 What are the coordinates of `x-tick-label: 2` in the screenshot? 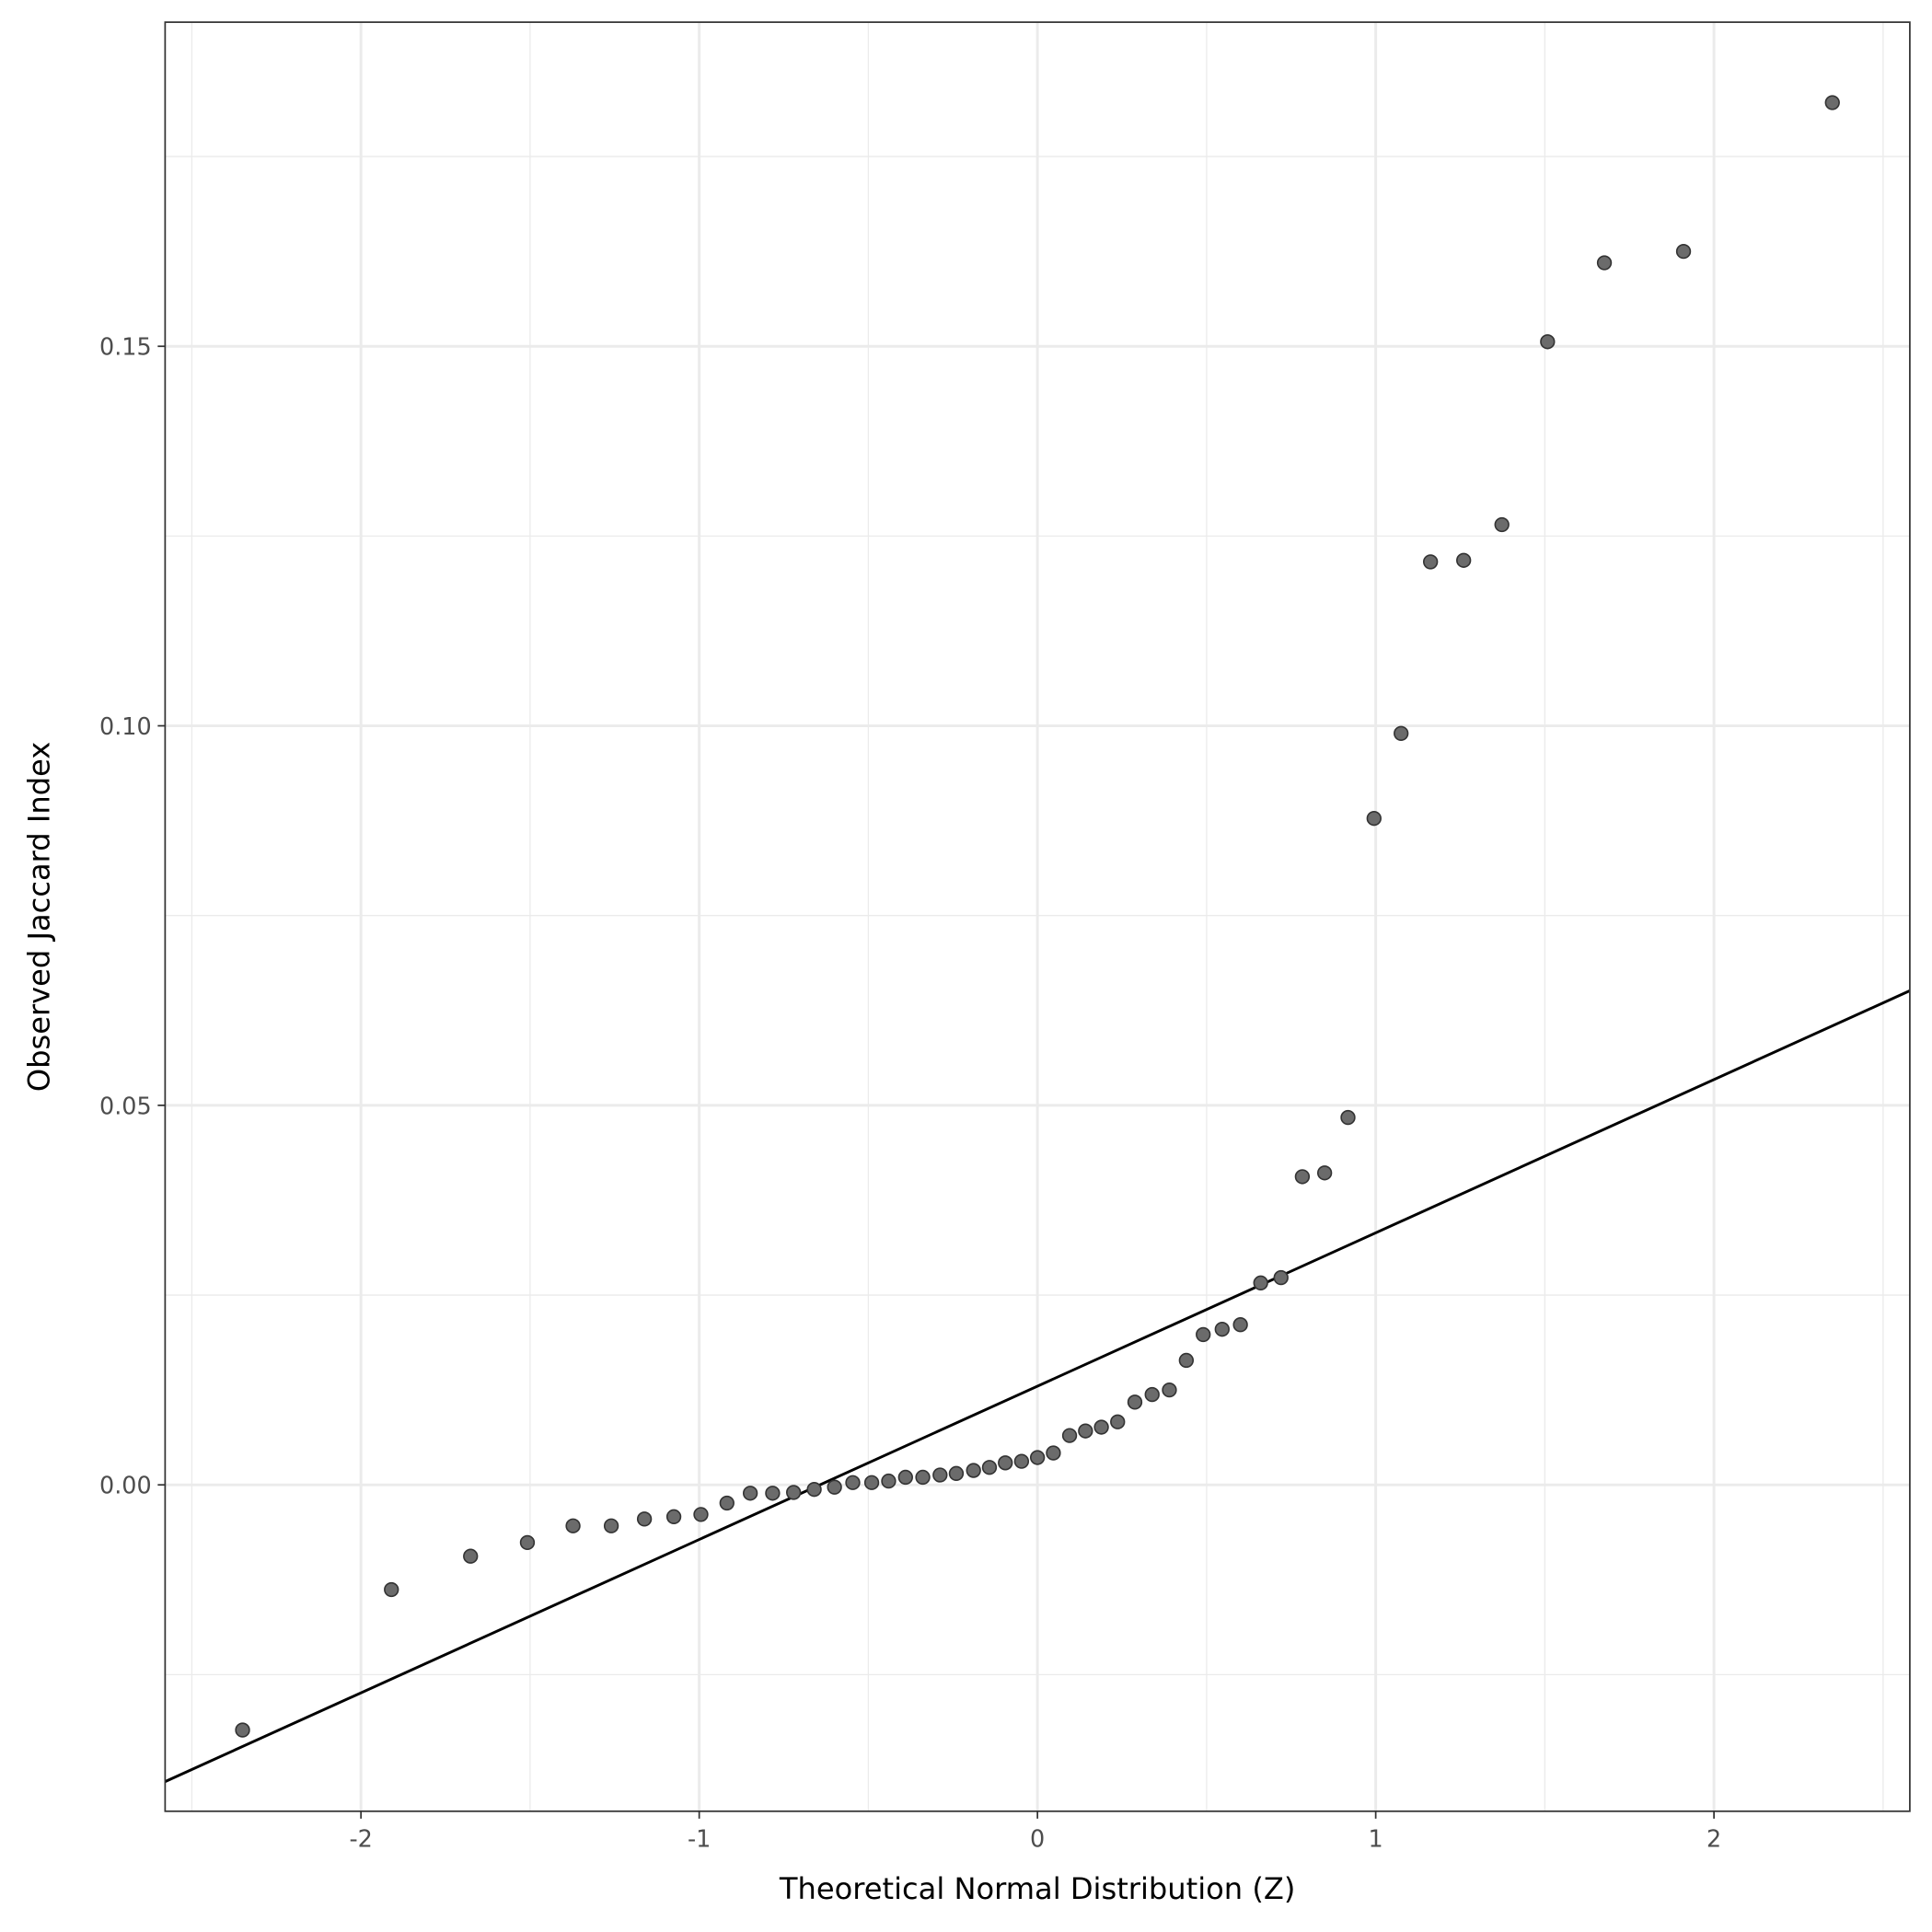 It's located at (1714, 1839).